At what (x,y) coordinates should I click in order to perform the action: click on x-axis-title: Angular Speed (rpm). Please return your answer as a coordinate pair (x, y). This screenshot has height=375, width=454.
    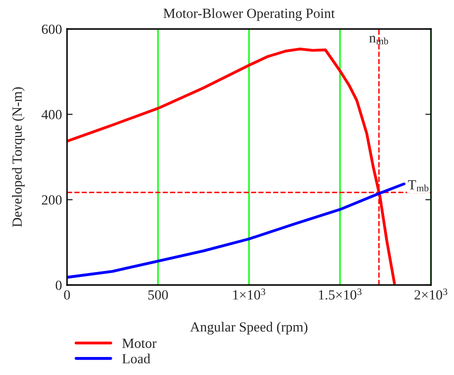
    Looking at the image, I should click on (249, 328).